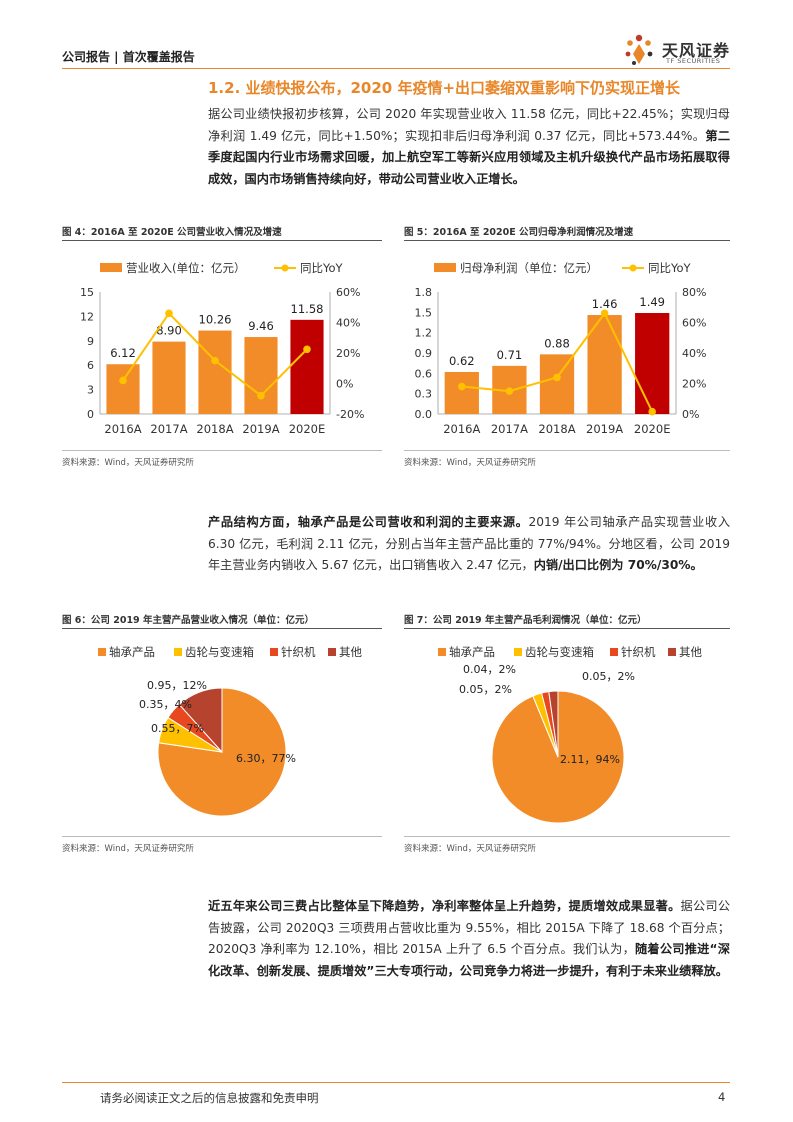  I want to click on legend-bar-label: 归母净利润（单位：亿元）, so click(529, 268).